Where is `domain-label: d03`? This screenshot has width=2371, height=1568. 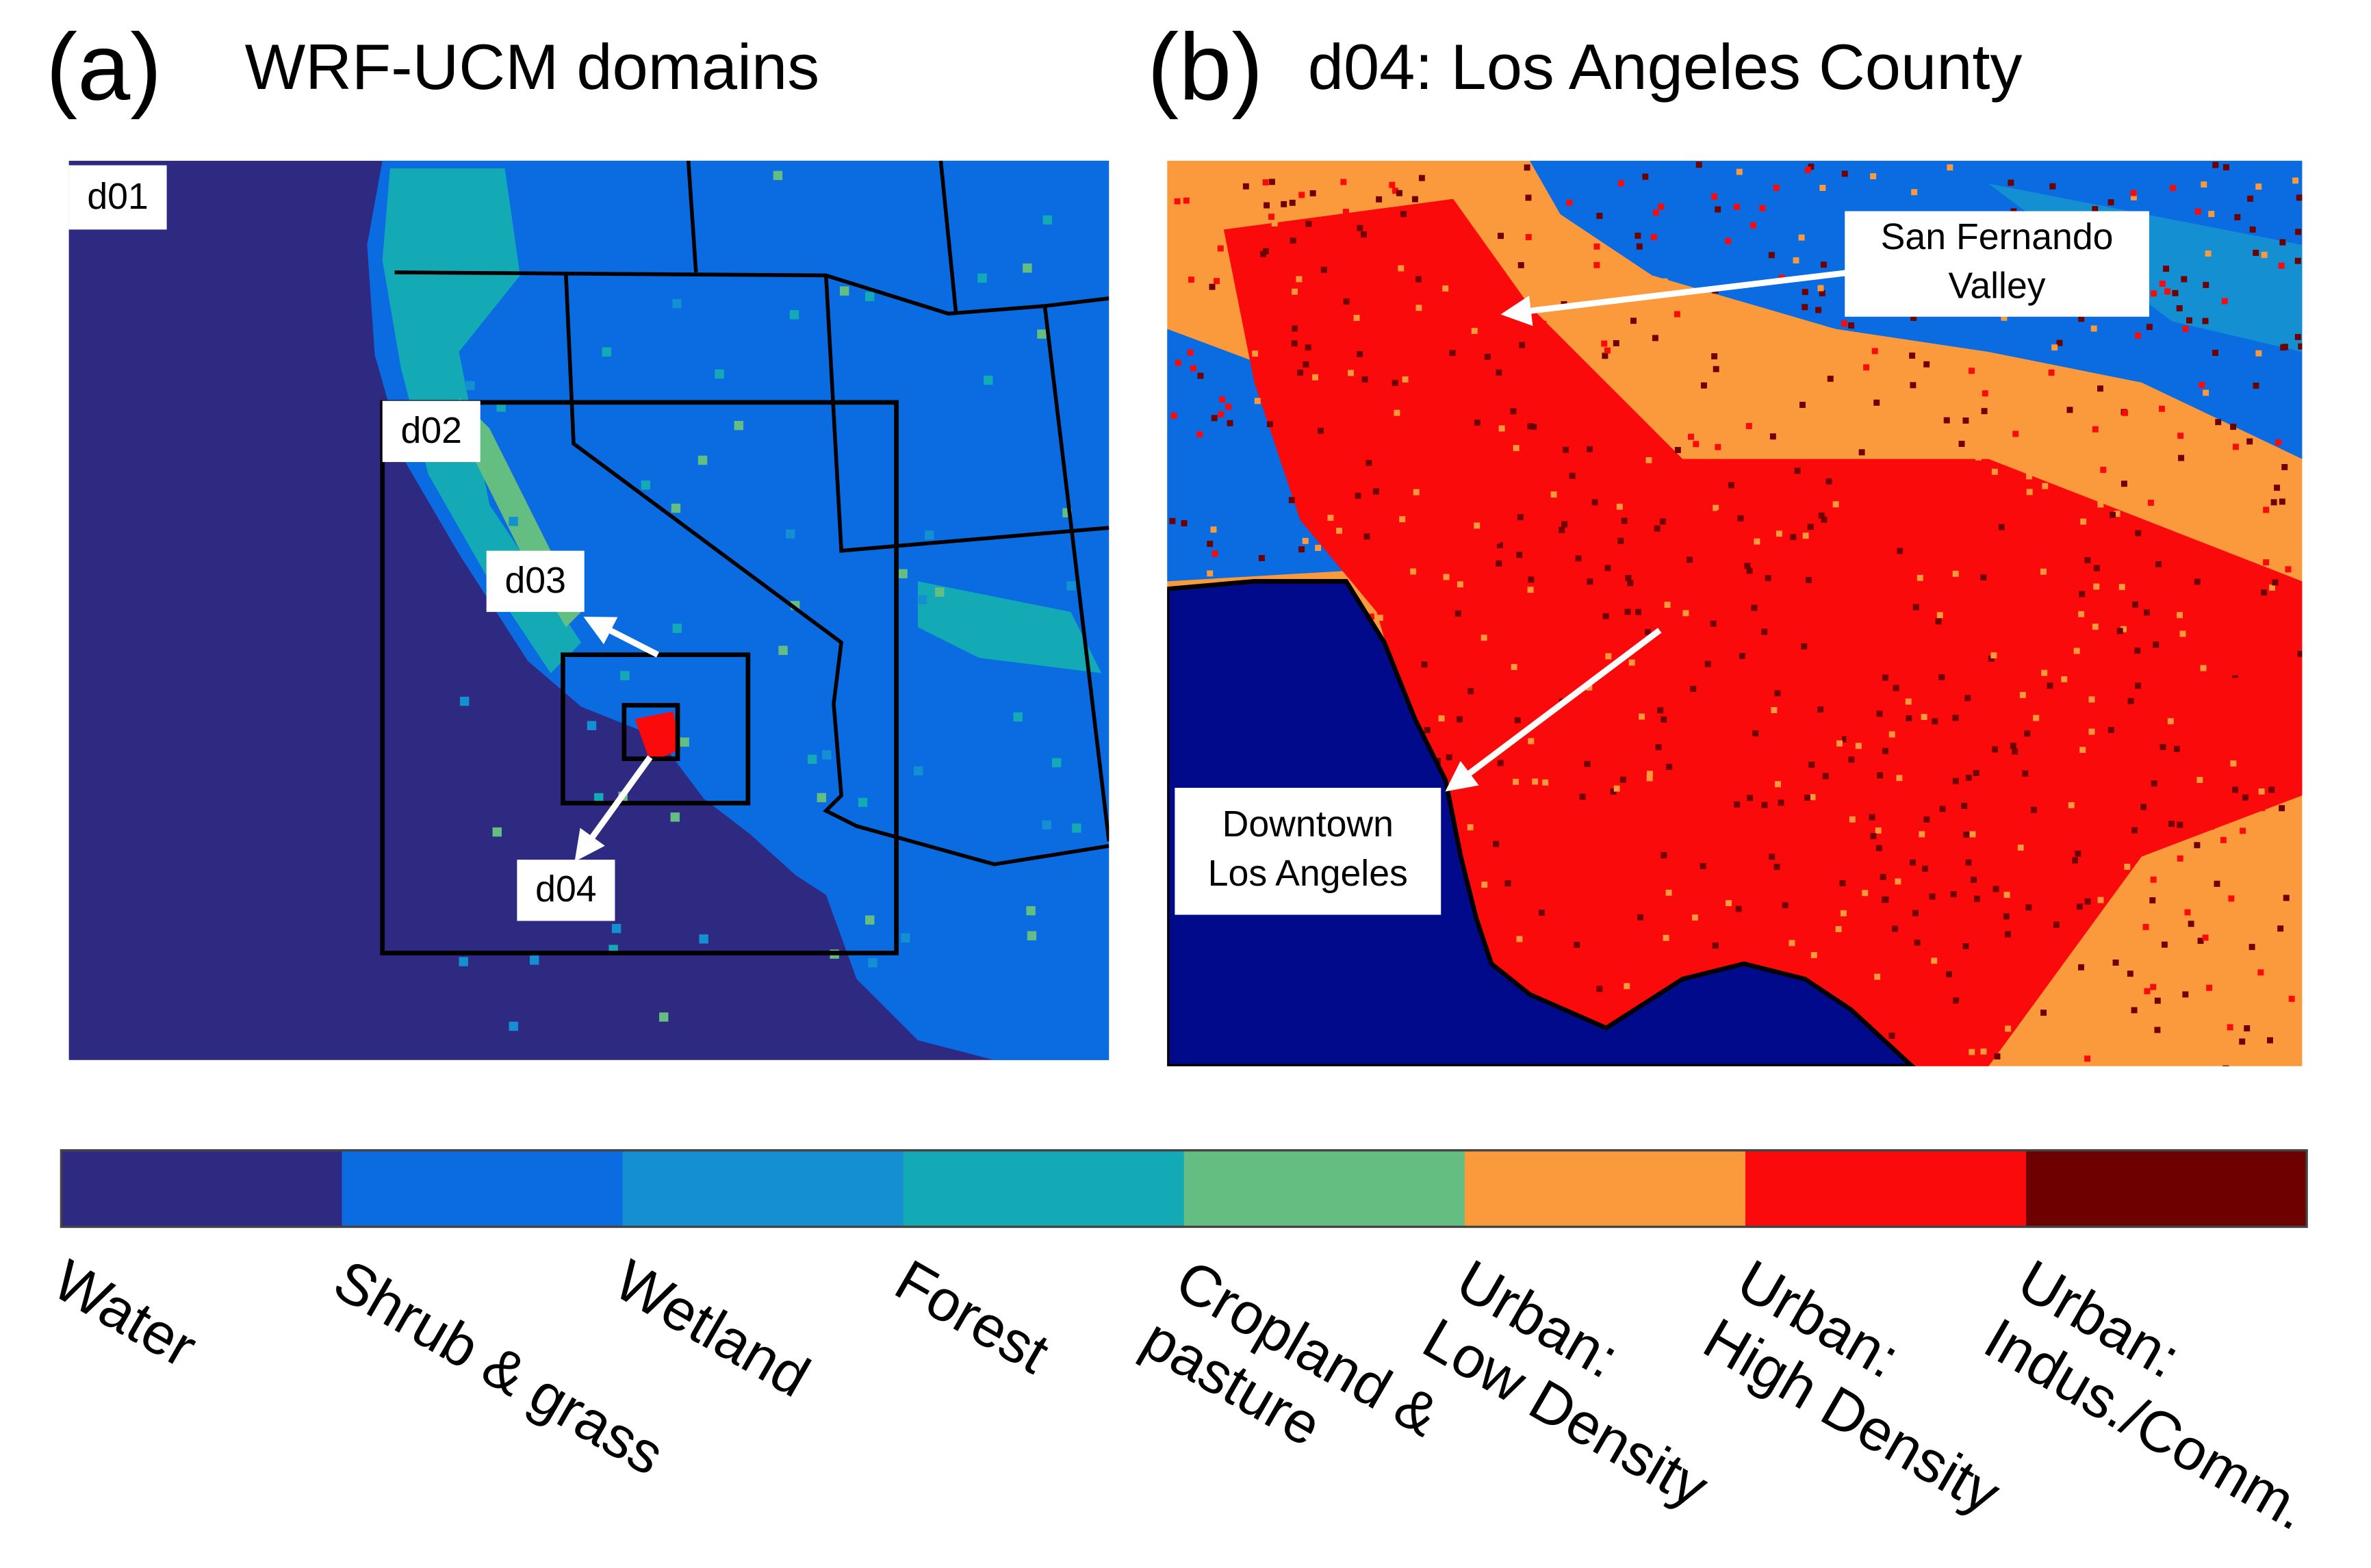 domain-label: d03 is located at coordinates (534, 580).